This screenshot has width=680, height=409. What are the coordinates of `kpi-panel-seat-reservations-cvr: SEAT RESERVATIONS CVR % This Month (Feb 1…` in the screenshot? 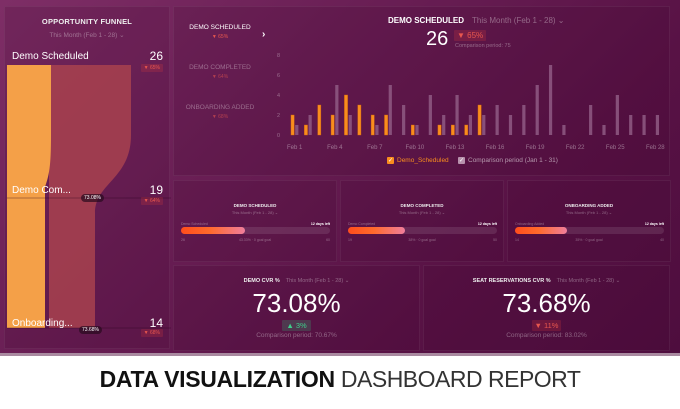 It's located at (546, 308).